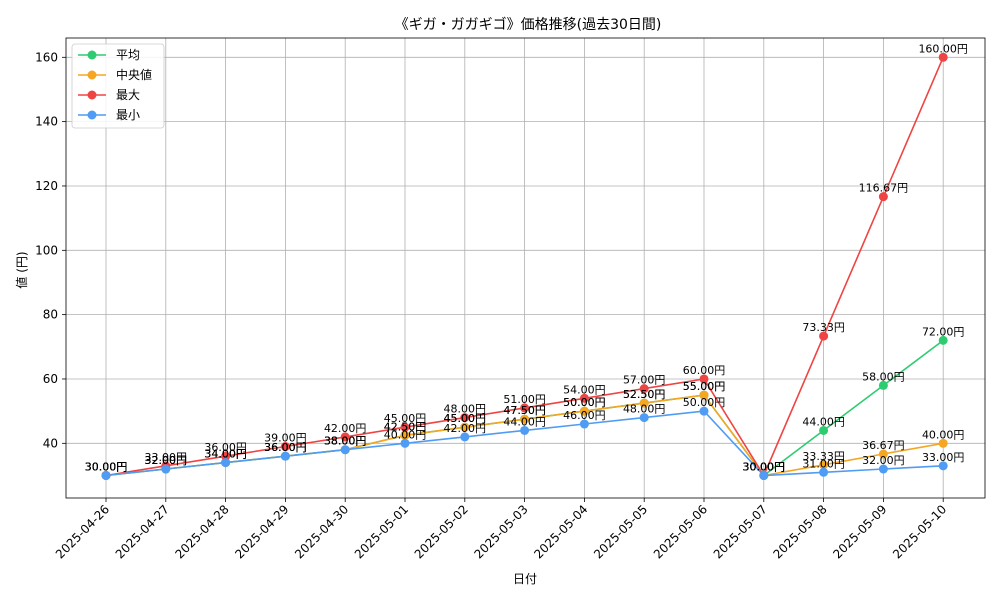  Describe the element at coordinates (528, 24) in the screenshot. I see `chart-title: 《ギガ・ガガギゴ》価格推移(過去30日間)` at that location.